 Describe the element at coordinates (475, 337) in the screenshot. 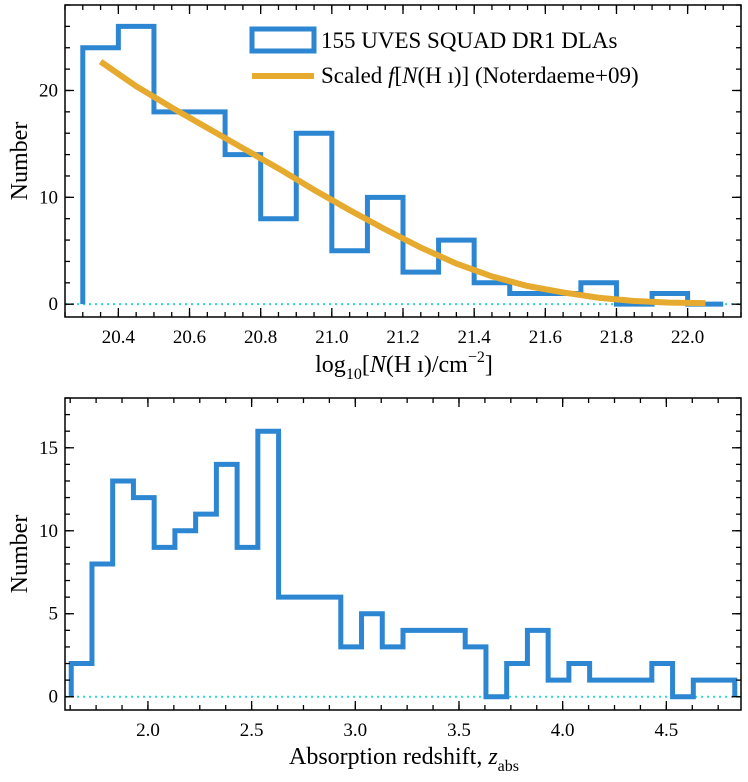

I see `nhi-xtick-label: 21.4` at that location.